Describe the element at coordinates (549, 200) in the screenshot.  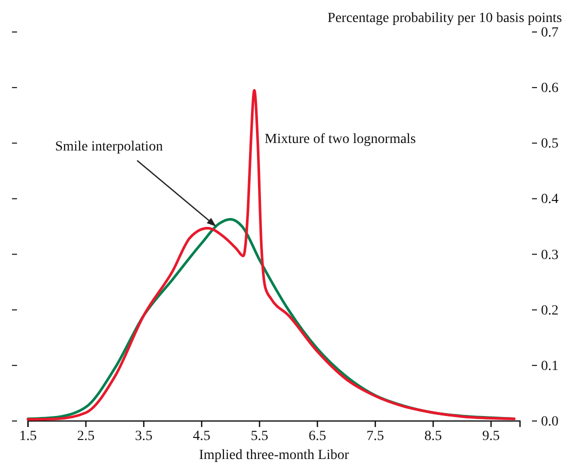
I see `y-tick-label: 0.4` at that location.